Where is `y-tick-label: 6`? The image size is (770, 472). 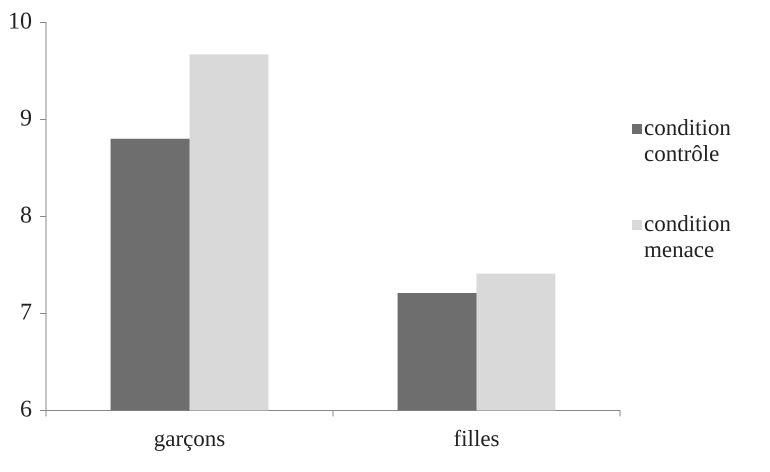
y-tick-label: 6 is located at coordinates (26, 409).